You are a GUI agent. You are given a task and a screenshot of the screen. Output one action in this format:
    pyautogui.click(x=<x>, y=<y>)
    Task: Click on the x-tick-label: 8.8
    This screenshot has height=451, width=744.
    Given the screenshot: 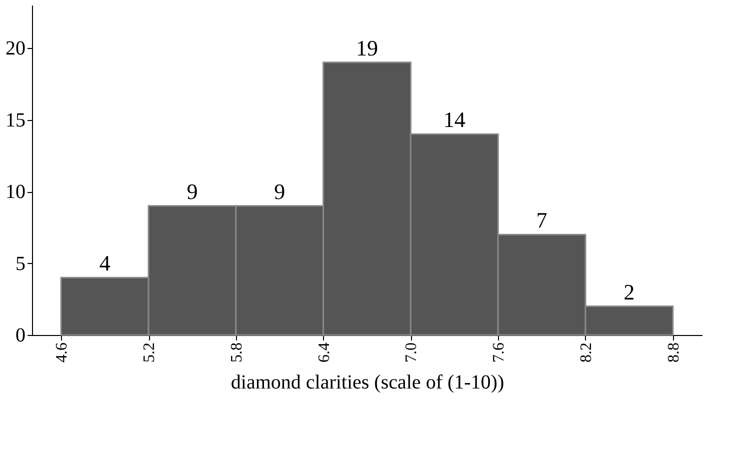 What is the action you would take?
    pyautogui.click(x=673, y=352)
    